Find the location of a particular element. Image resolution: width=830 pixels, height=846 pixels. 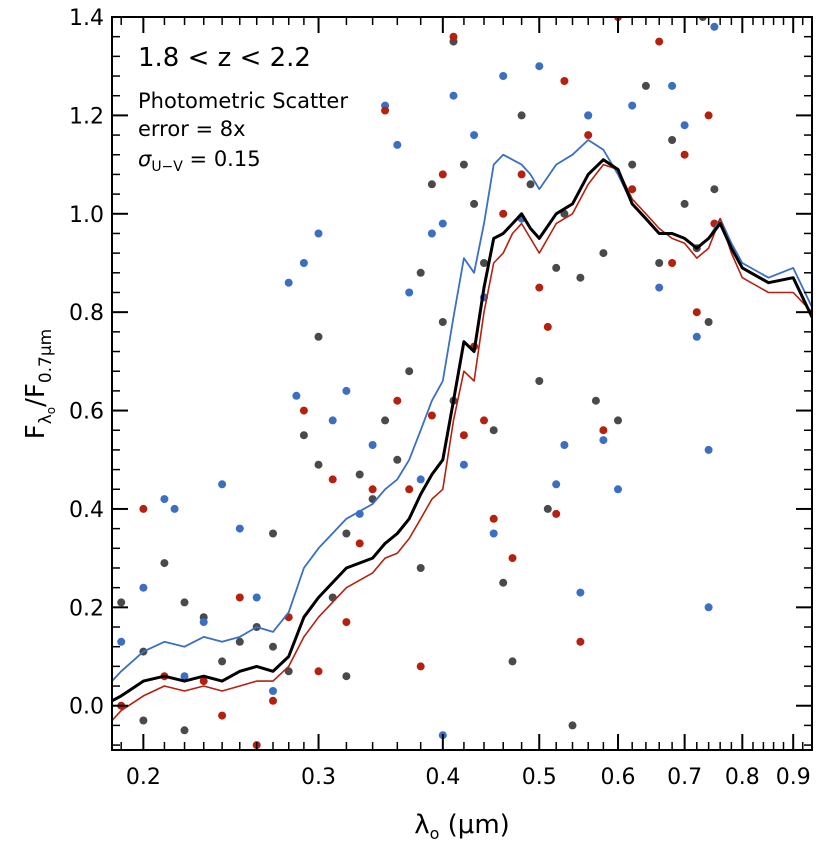

x-axis-title: λo (μm) is located at coordinates (462, 826).